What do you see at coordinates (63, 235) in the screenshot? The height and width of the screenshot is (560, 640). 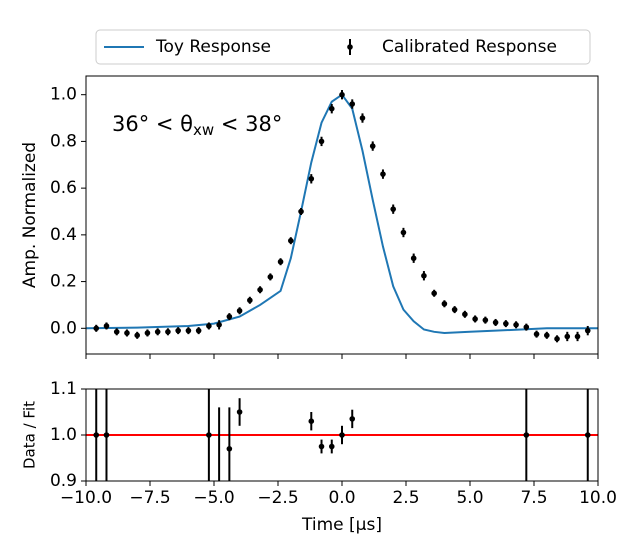 I see `y-tick-label: 0.4` at bounding box center [63, 235].